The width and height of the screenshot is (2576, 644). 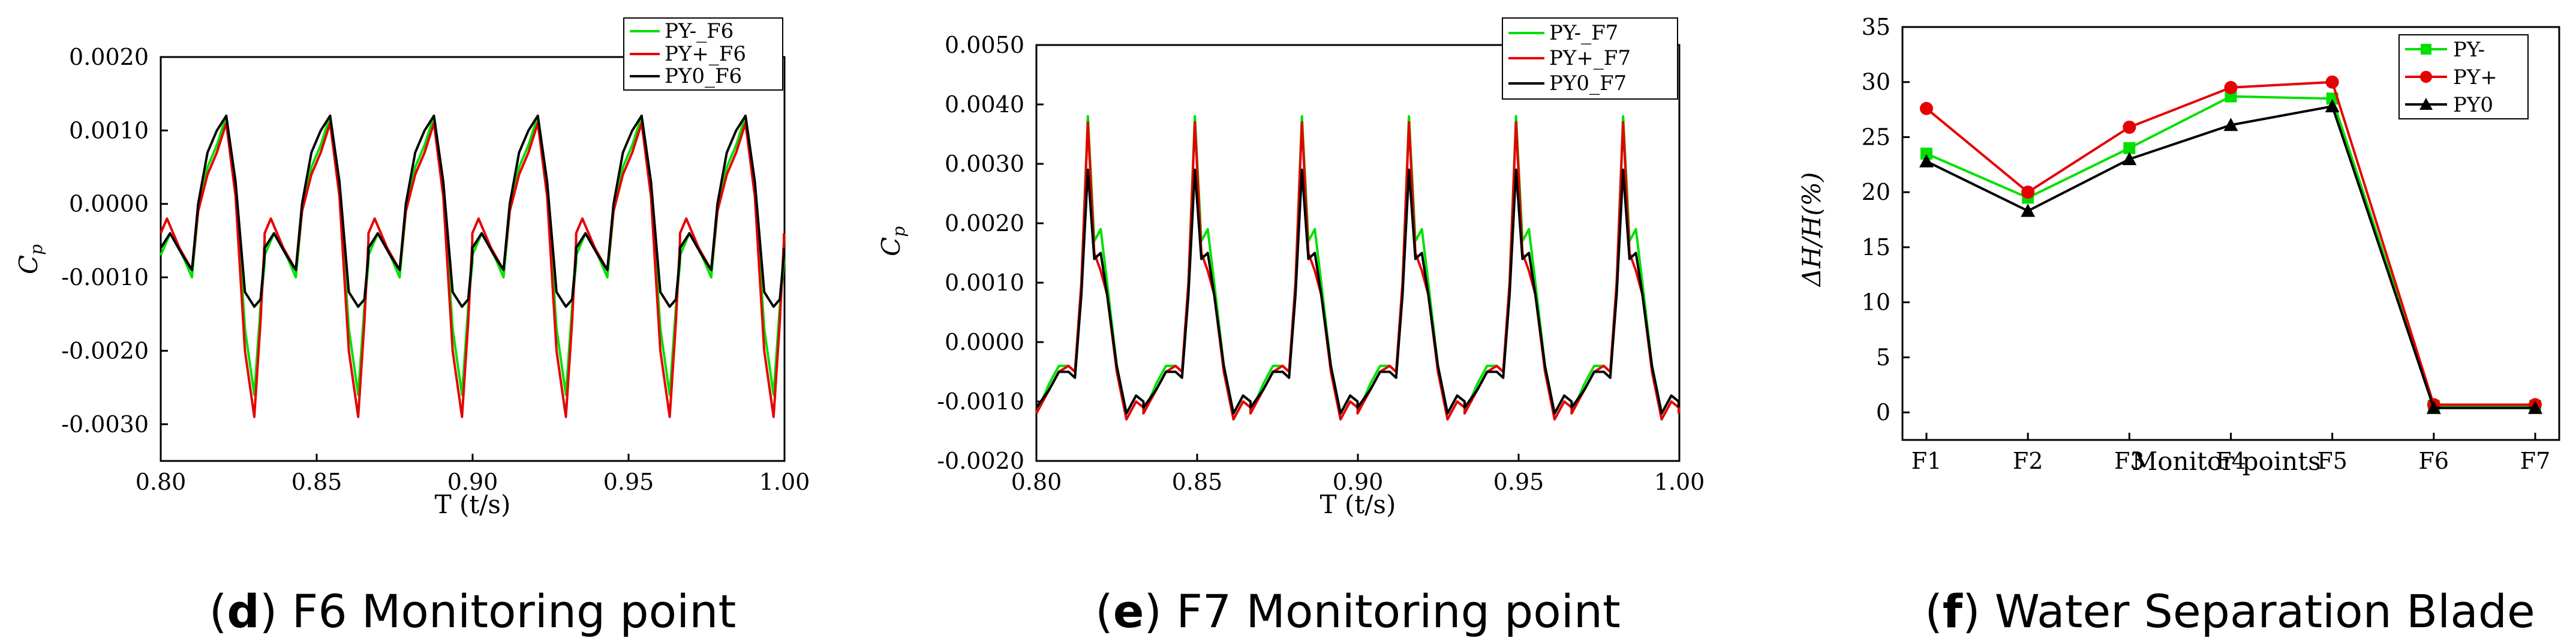 I want to click on chart-e-lines, so click(x=1358, y=268).